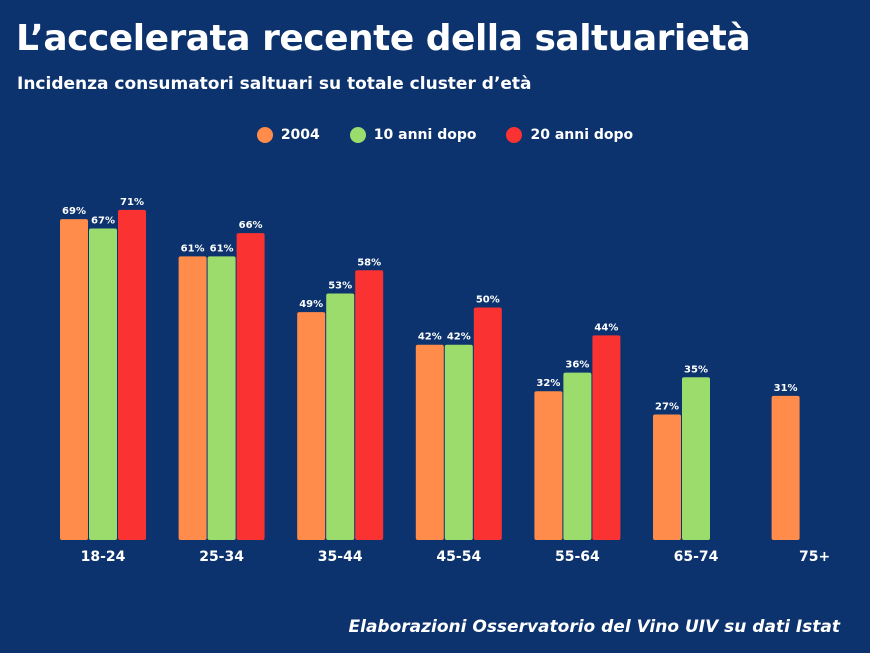 The width and height of the screenshot is (870, 653). I want to click on legend-item-2004: 2004, so click(288, 135).